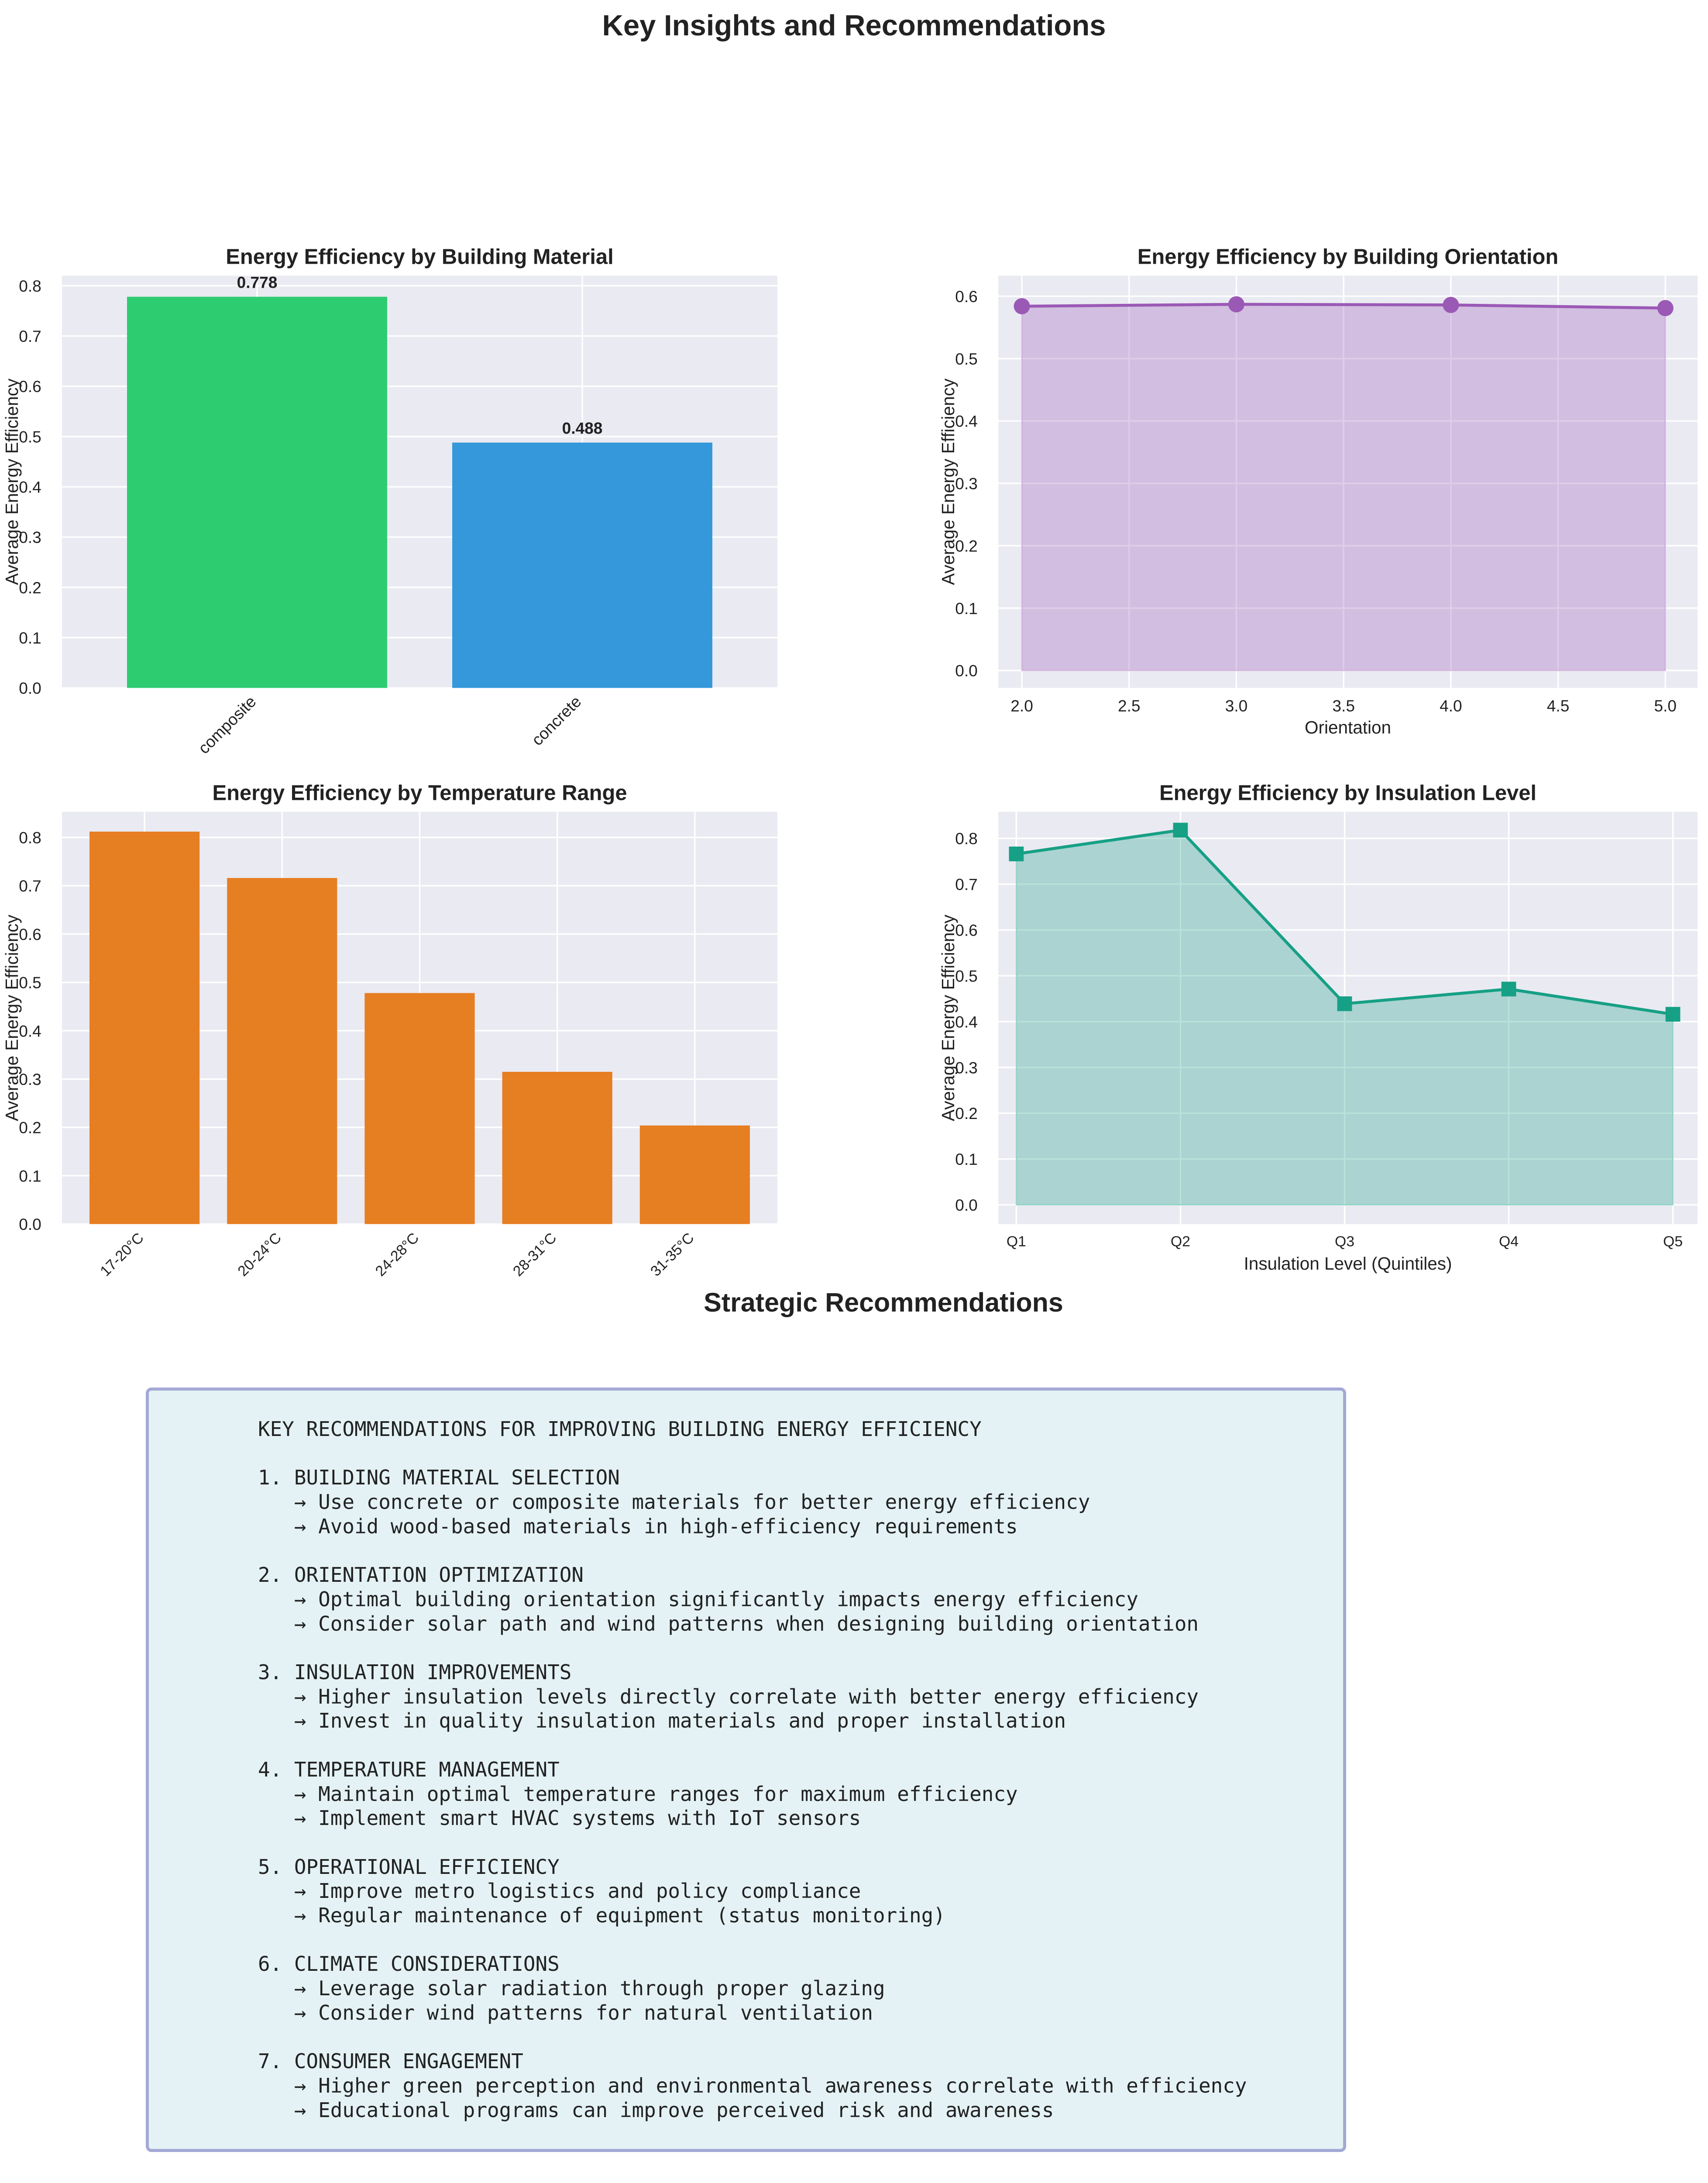 The height and width of the screenshot is (2183, 1708). Describe the element at coordinates (1347, 793) in the screenshot. I see `chart-title: Energy Efficiency by Insulation Level` at that location.